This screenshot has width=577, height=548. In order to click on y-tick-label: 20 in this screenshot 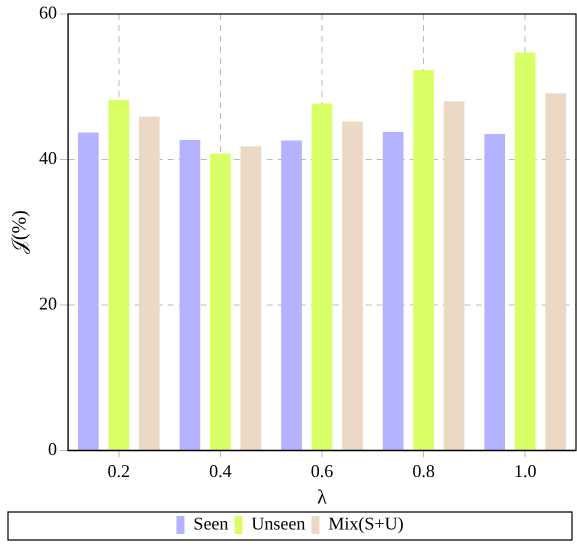, I will do `click(48, 304)`.